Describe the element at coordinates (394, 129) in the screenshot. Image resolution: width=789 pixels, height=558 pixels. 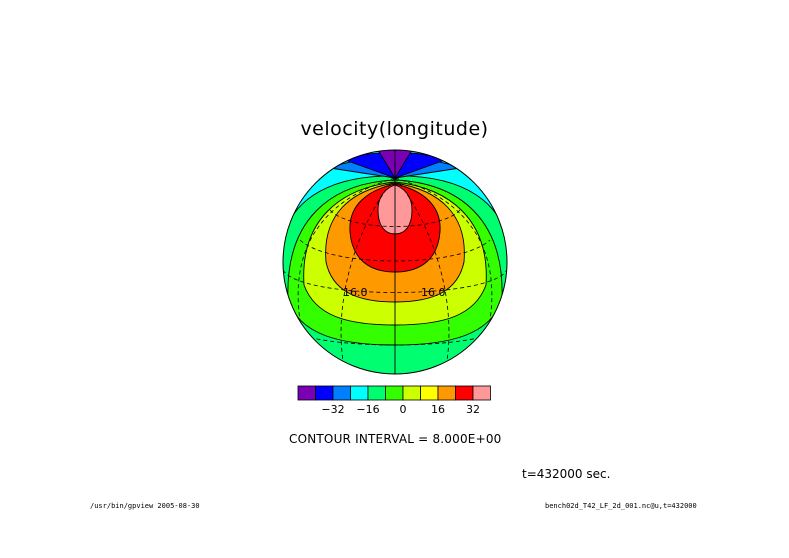
I see `chart-title: velocity(longitude)` at that location.